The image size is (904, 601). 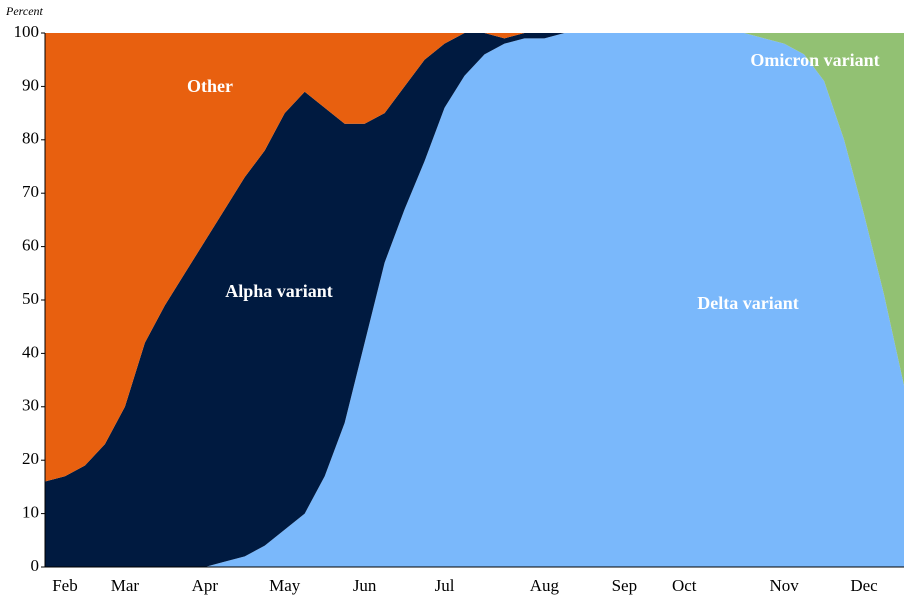 I want to click on x-tick-label: Aug, so click(x=545, y=585).